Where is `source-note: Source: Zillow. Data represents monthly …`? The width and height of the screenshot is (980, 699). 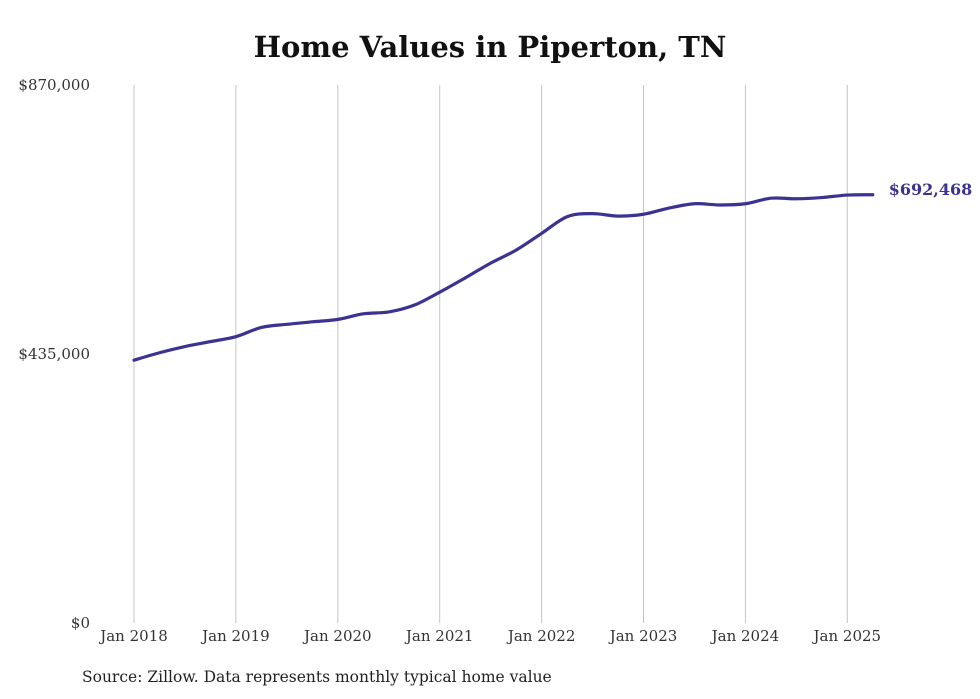 source-note: Source: Zillow. Data represents monthly … is located at coordinates (317, 677).